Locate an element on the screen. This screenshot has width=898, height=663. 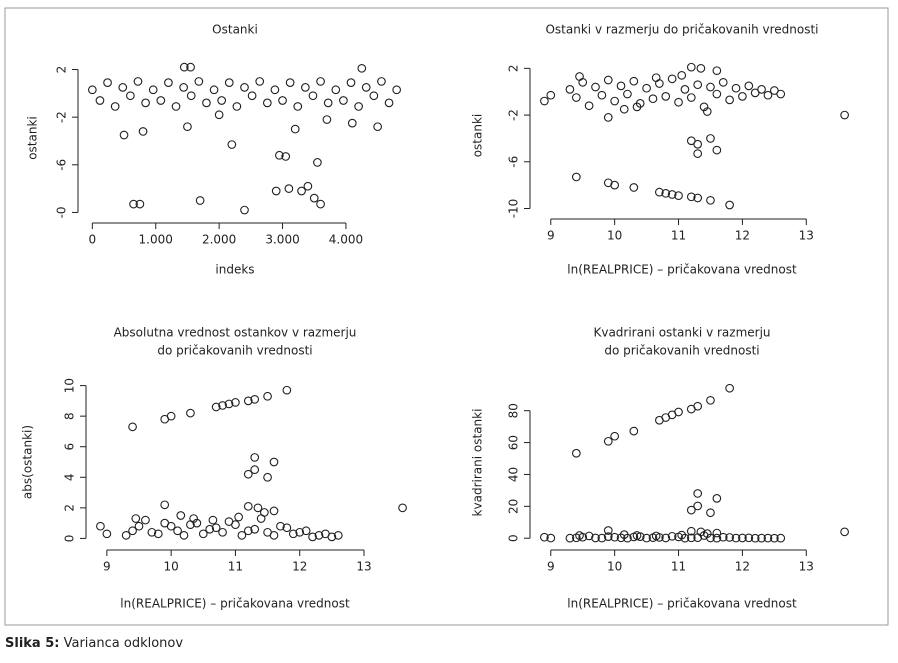
caption: Slika 5: Varianca odklonov is located at coordinates (94, 643).